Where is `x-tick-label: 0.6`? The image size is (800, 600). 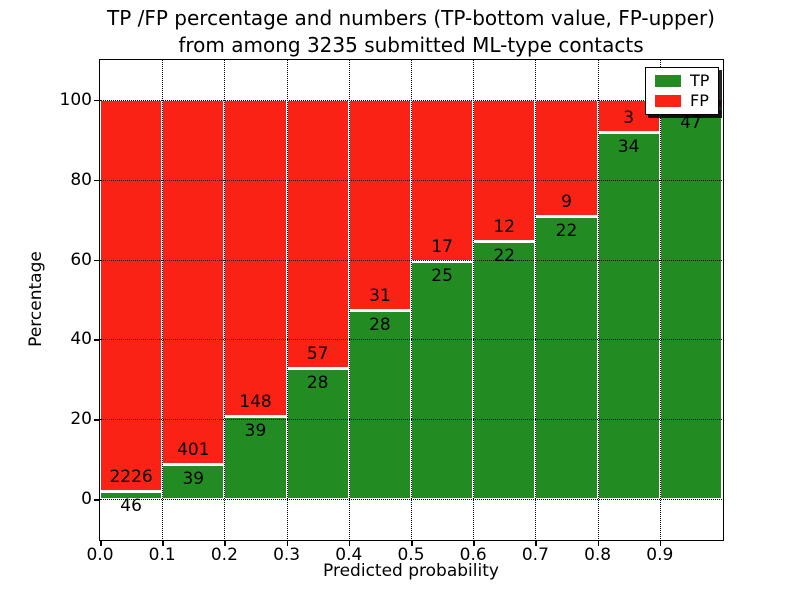 x-tick-label: 0.6 is located at coordinates (473, 555).